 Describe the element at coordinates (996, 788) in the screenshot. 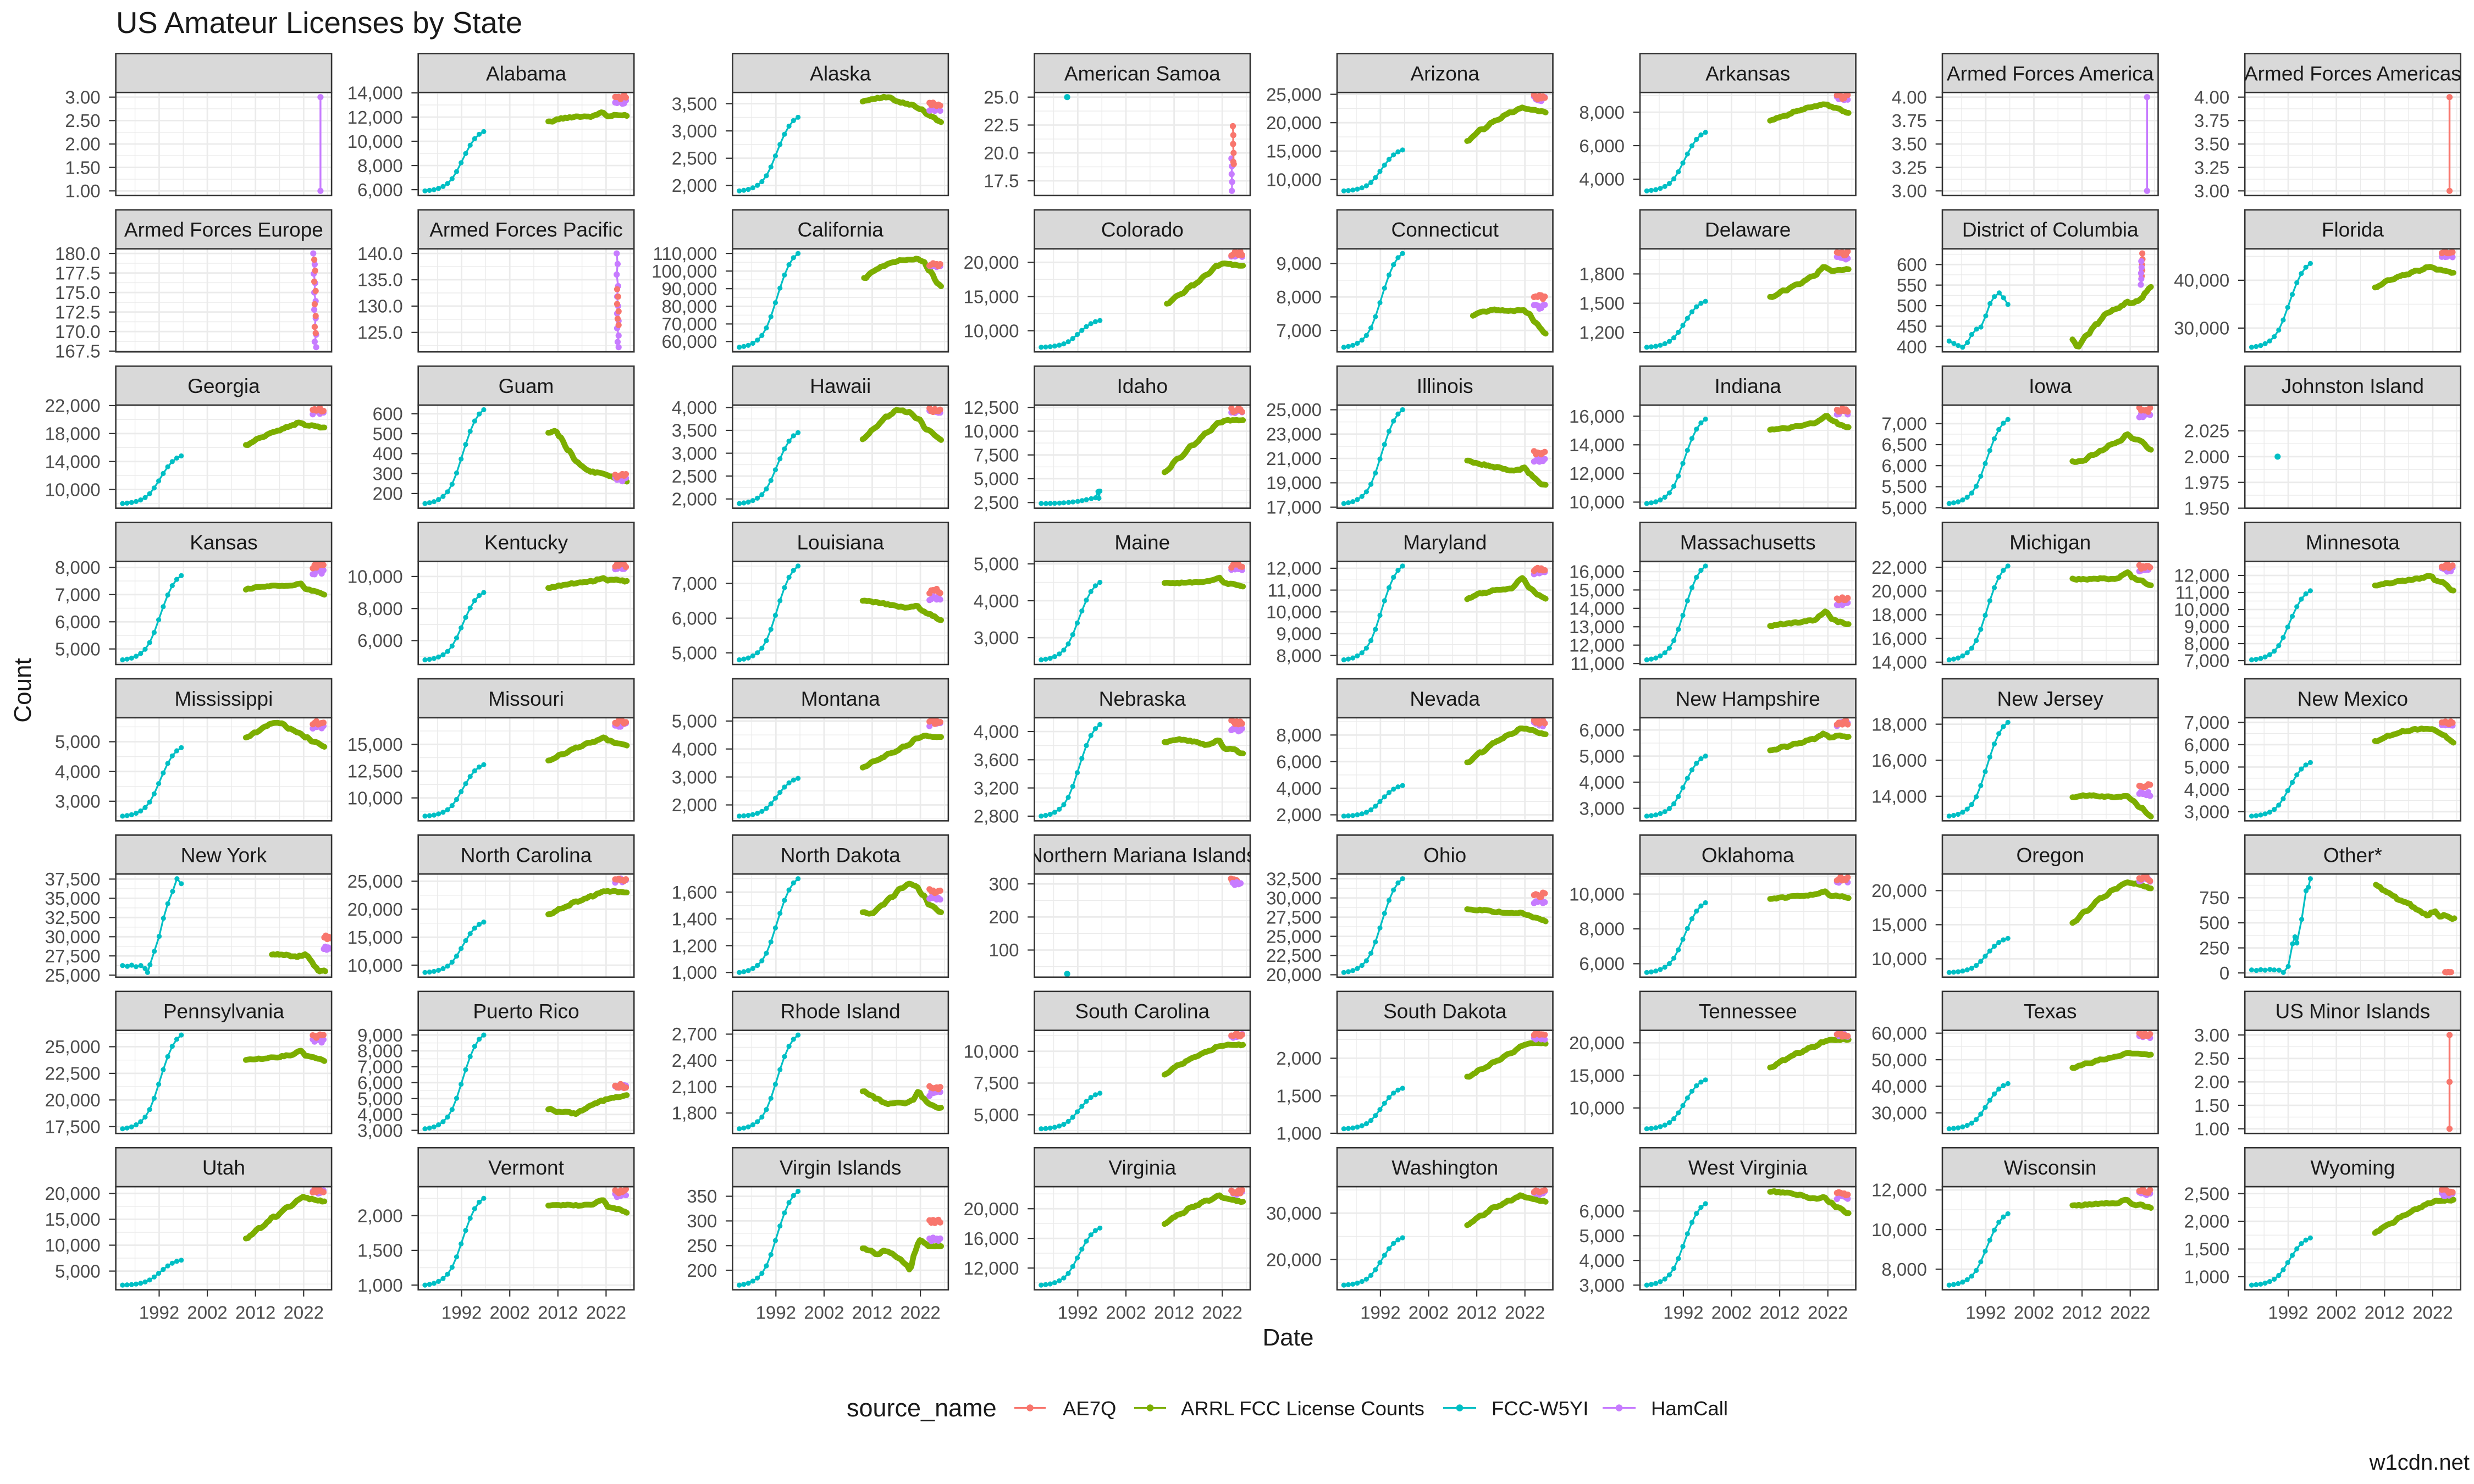

I see `svg-text: 3,200` at that location.